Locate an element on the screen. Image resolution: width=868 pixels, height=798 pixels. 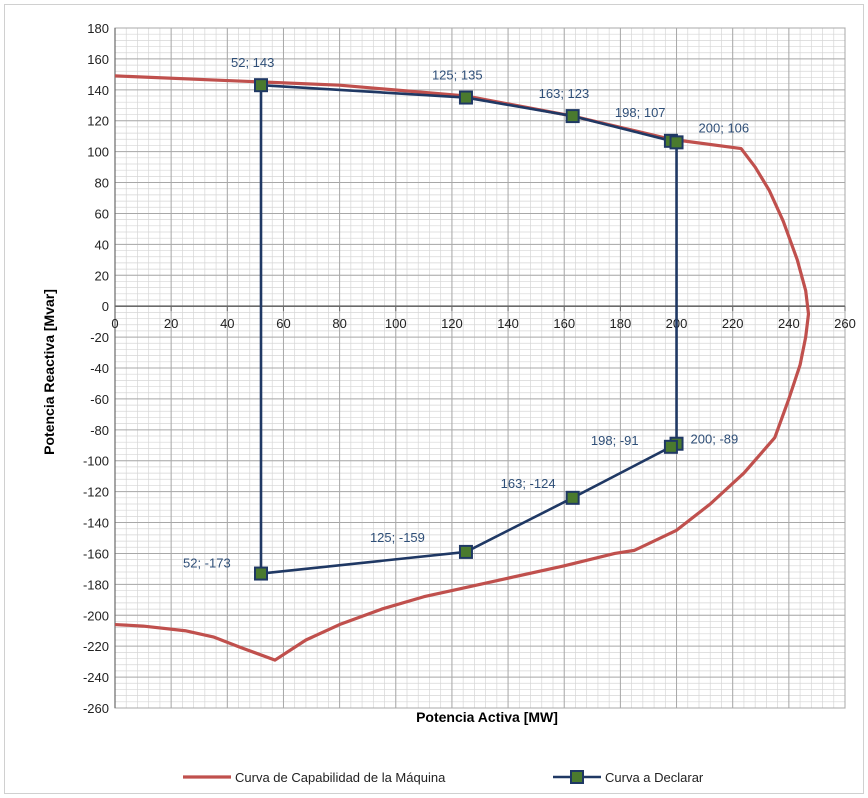
y-tick-label: 80 is located at coordinates (102, 183).